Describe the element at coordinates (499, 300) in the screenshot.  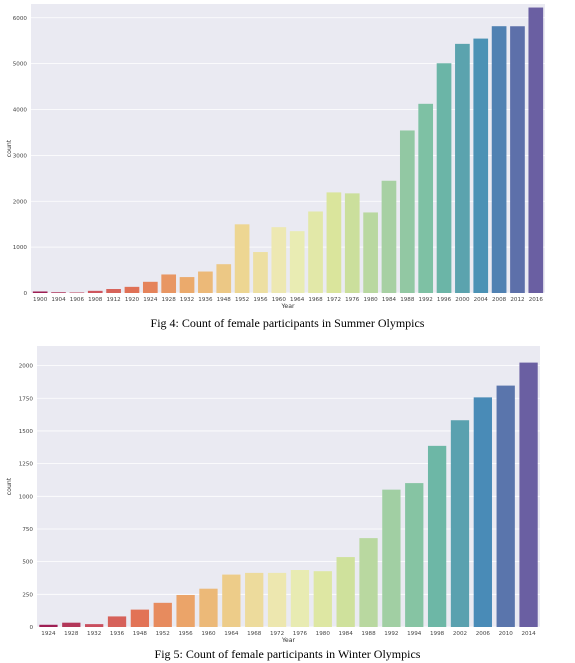
I see `x-tick-label: 2008` at that location.